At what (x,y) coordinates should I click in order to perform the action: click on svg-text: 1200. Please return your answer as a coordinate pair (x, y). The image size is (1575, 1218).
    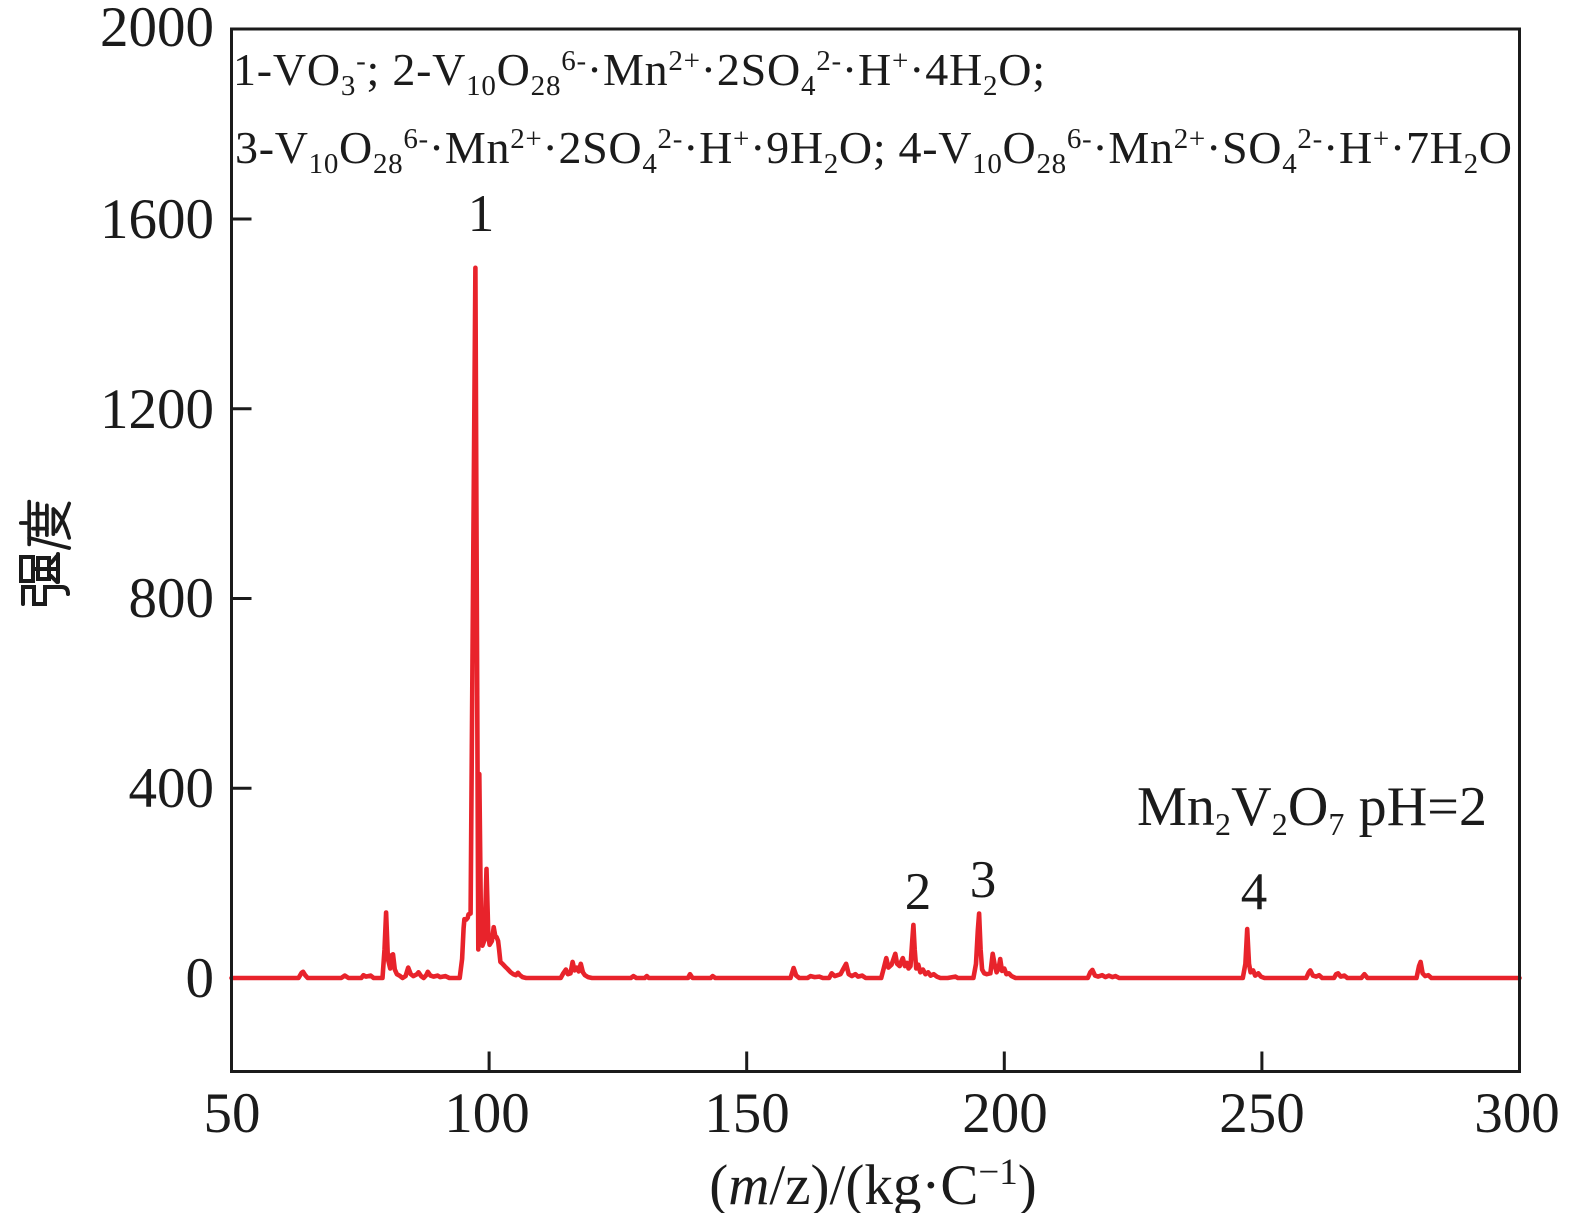
    Looking at the image, I should click on (157, 409).